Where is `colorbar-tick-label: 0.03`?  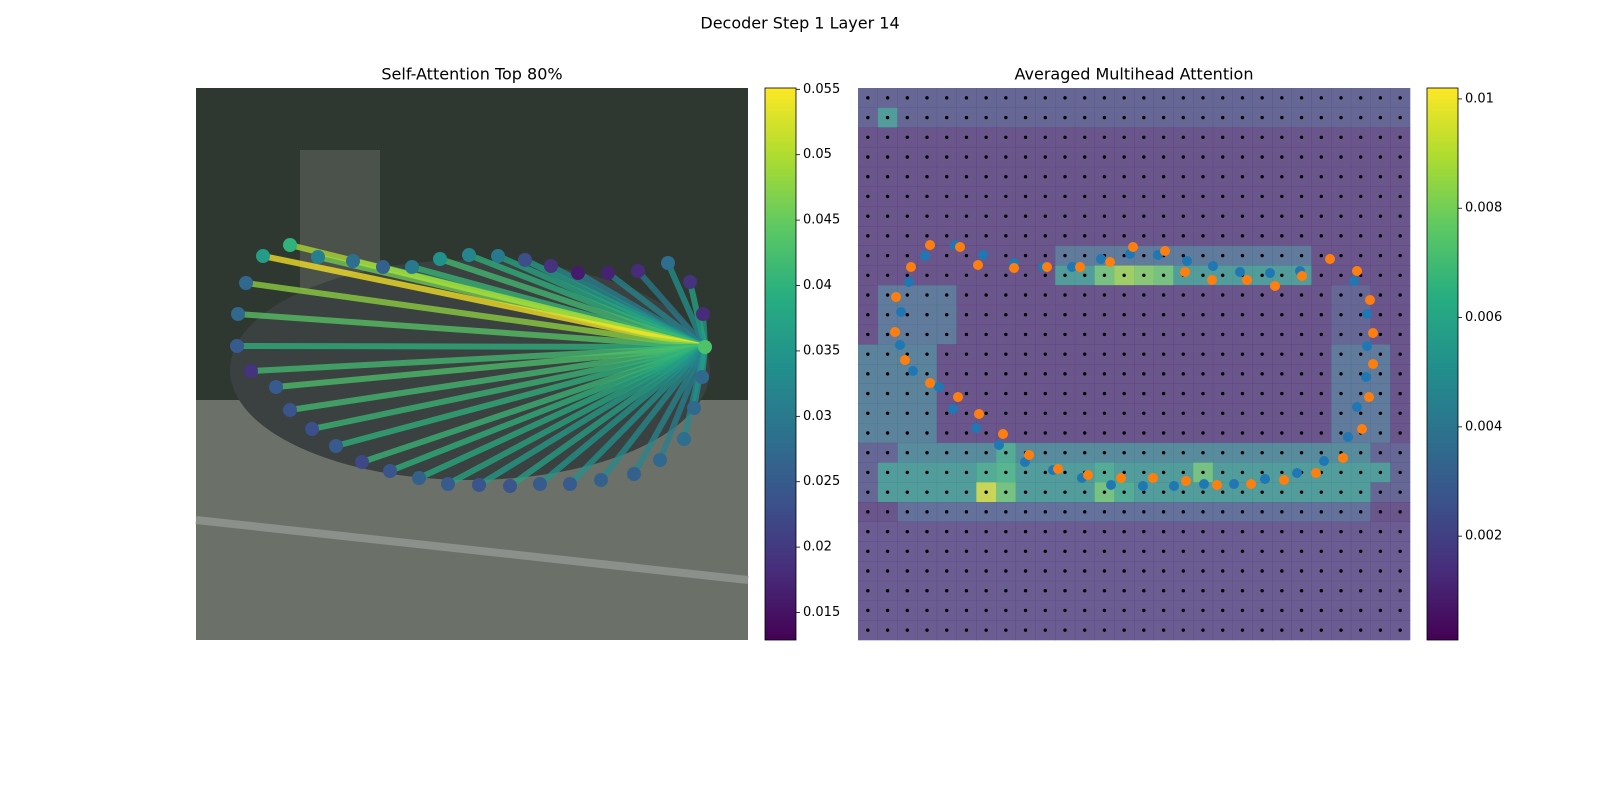 colorbar-tick-label: 0.03 is located at coordinates (817, 416).